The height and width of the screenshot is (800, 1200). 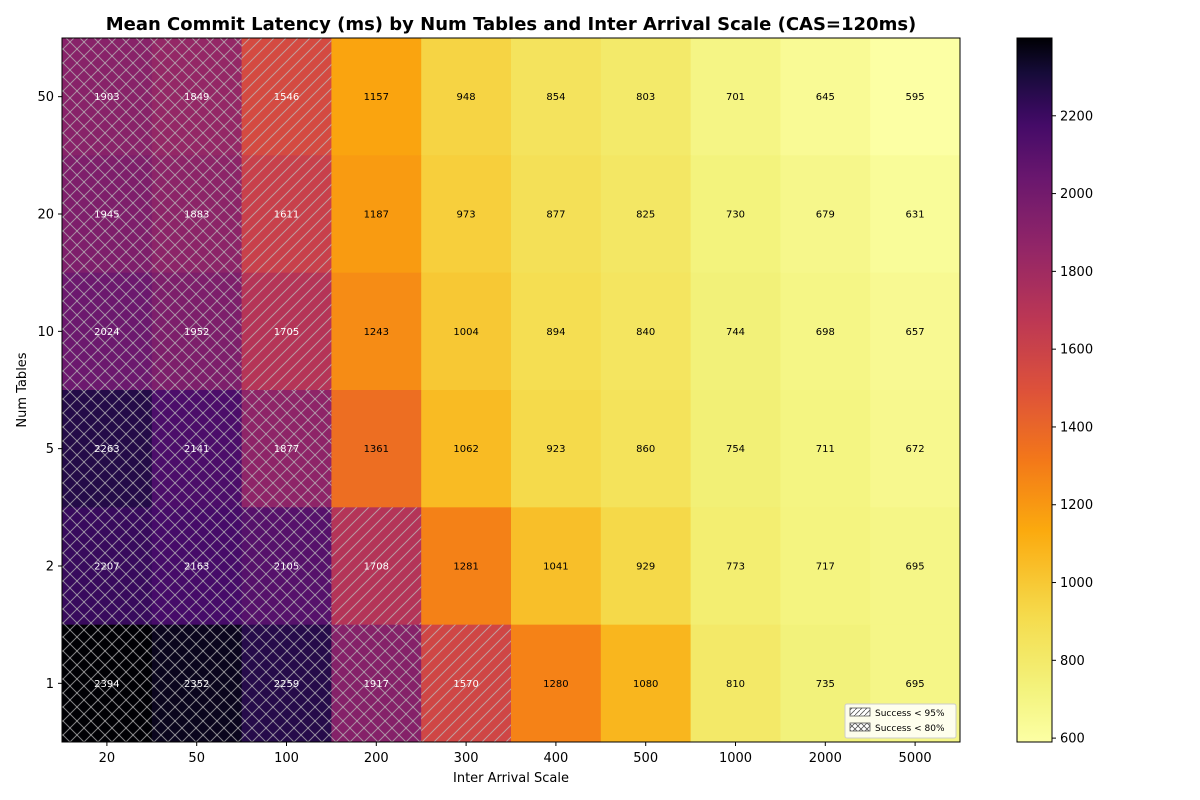 I want to click on cell-value-label: 1041, so click(x=555, y=567).